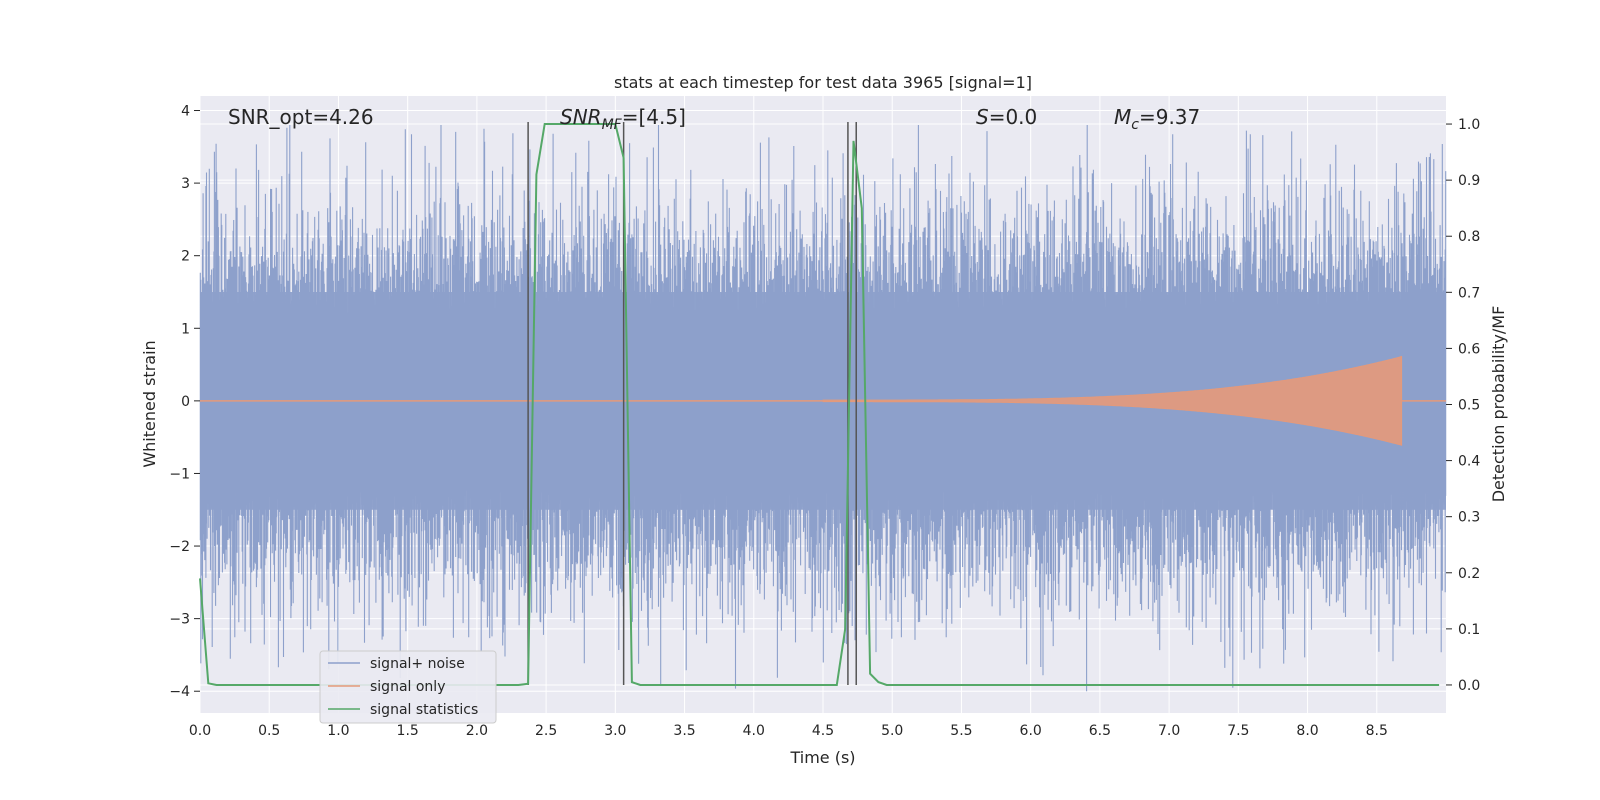 Image resolution: width=1600 pixels, height=800 pixels. What do you see at coordinates (185, 329) in the screenshot?
I see `y-tick-label: 1` at bounding box center [185, 329].